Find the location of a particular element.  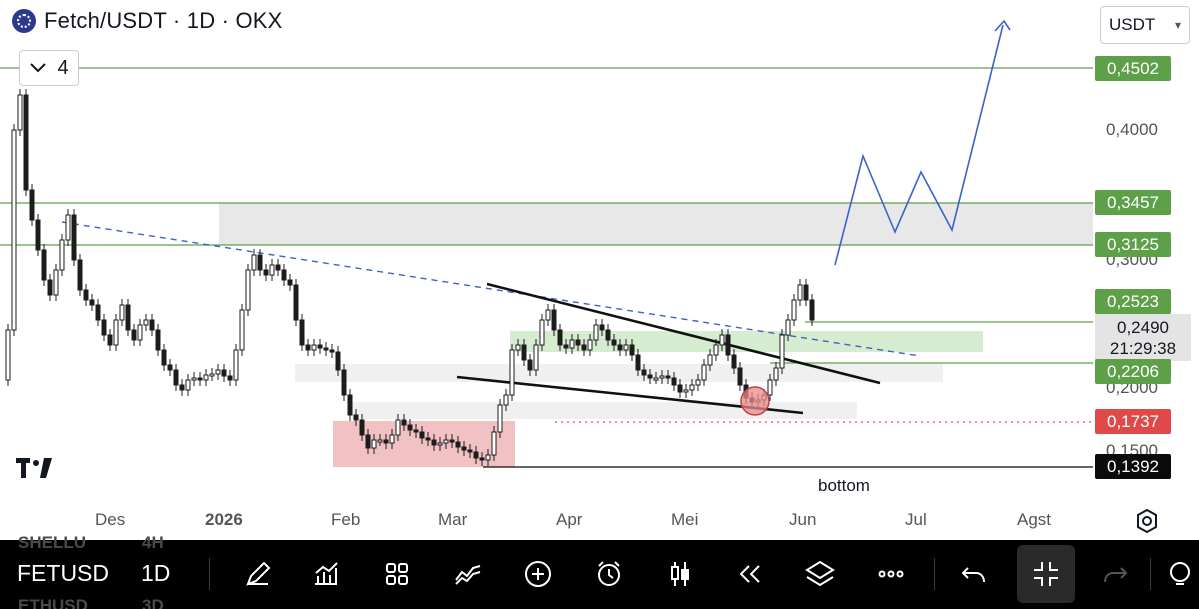

symbol-selector: FETUSD is located at coordinates (63, 573).